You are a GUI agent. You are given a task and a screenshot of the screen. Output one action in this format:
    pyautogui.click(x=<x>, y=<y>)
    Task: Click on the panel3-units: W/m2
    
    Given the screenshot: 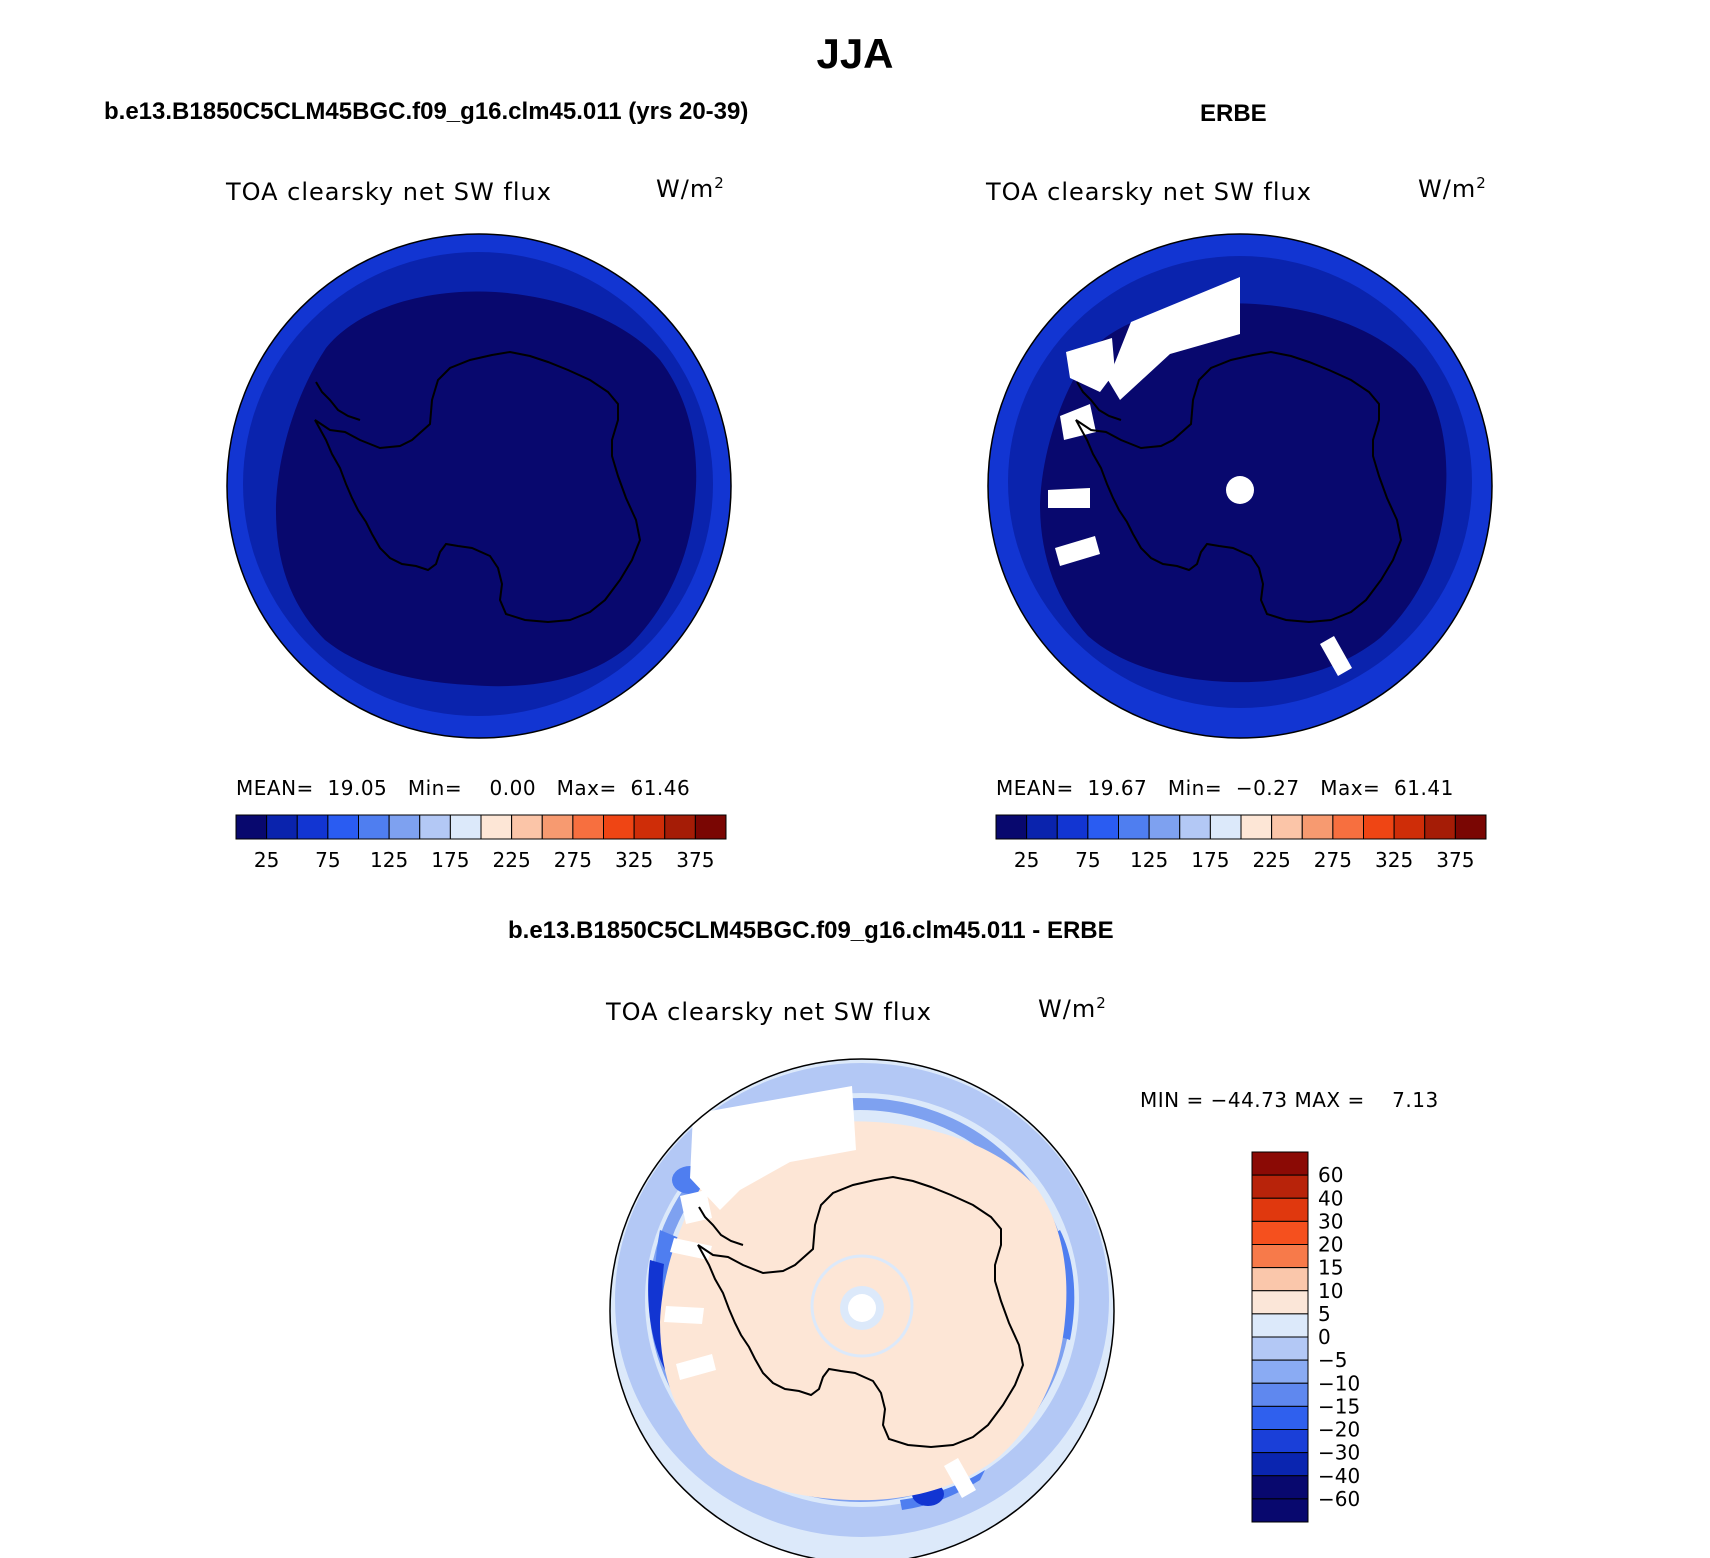 What is the action you would take?
    pyautogui.click(x=1072, y=1008)
    